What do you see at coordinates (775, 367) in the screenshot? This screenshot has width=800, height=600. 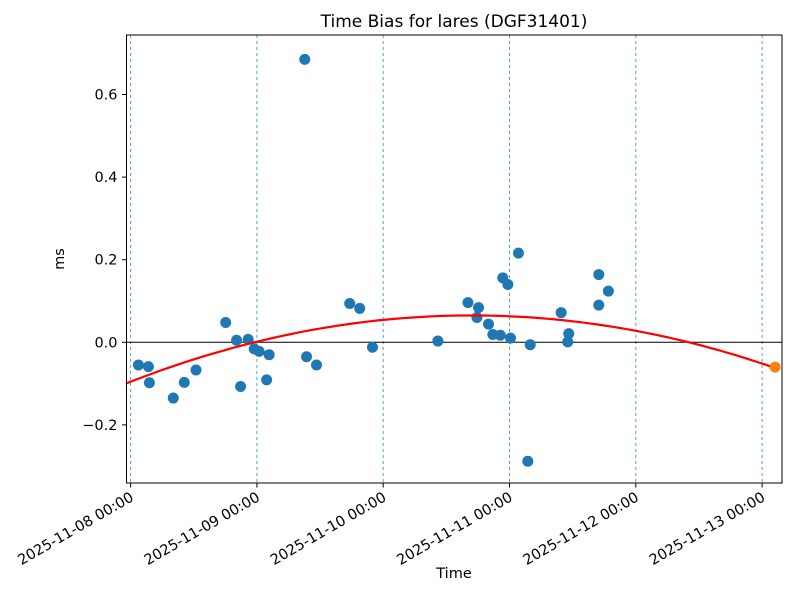 I see `predicted-point` at bounding box center [775, 367].